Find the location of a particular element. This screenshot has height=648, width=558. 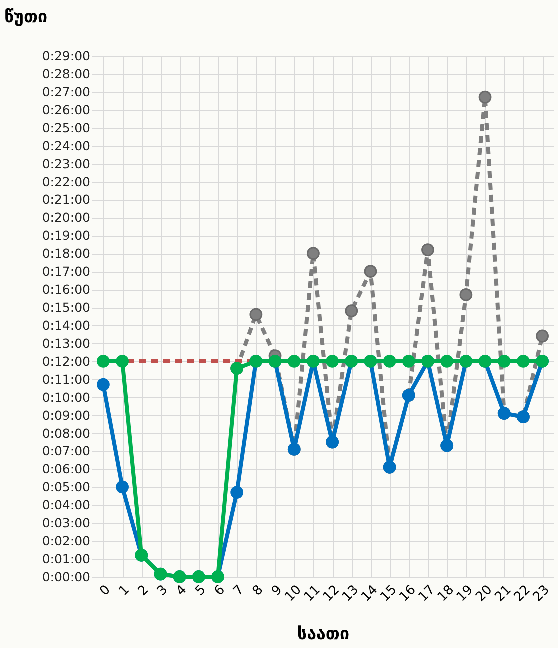

y-tick-label: 0:28:00 is located at coordinates (66, 74).